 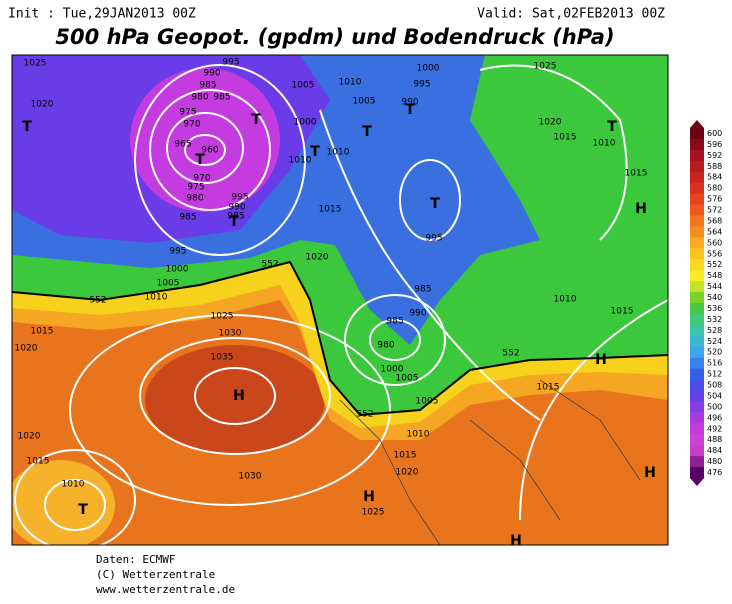 What do you see at coordinates (714, 428) in the screenshot?
I see `colorbar-label: 492` at bounding box center [714, 428].